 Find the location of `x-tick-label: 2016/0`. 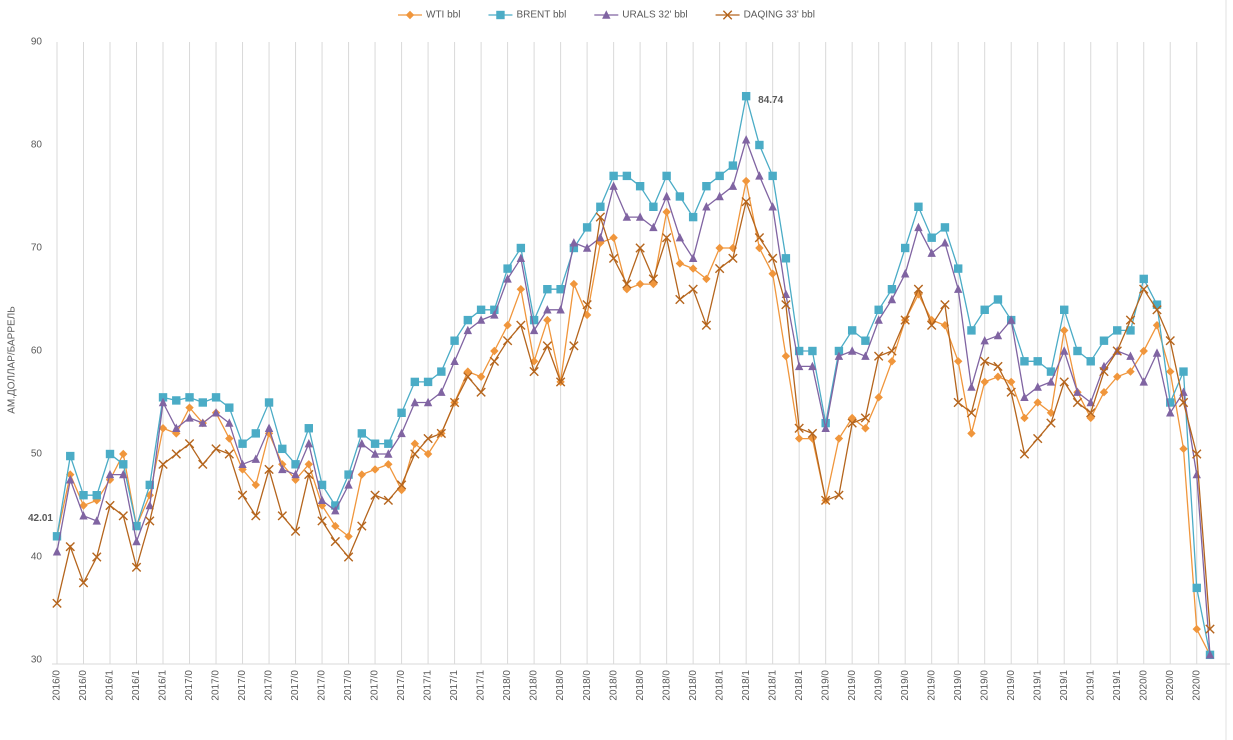

x-tick-label: 2016/0 is located at coordinates (83, 685).